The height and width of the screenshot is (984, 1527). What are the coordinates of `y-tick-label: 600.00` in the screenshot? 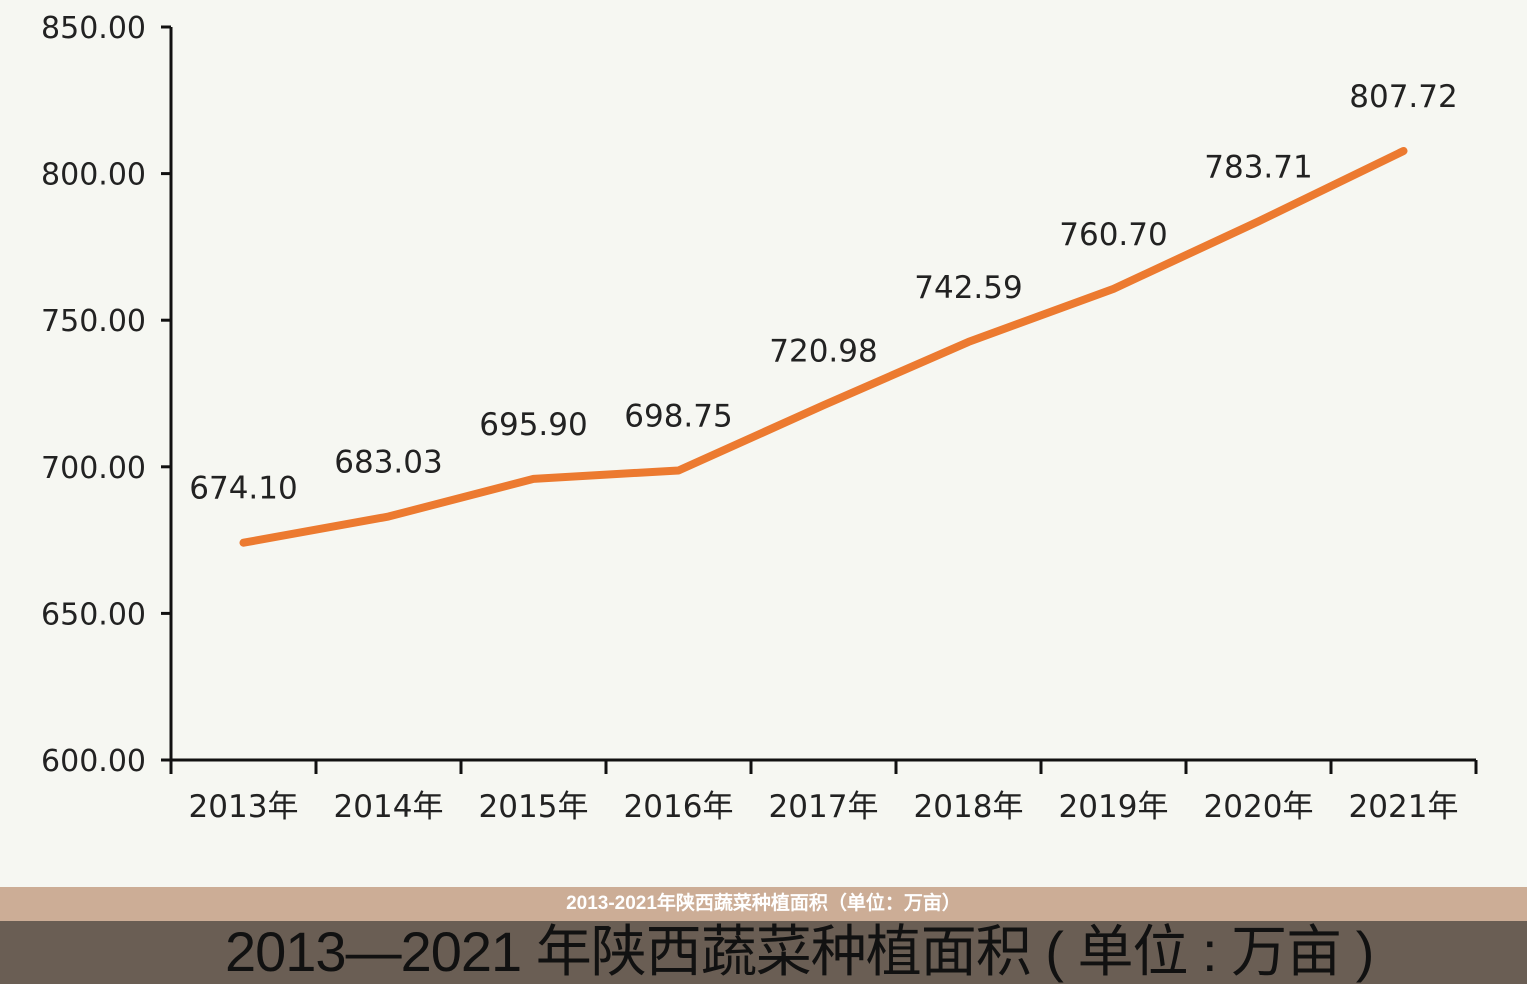 It's located at (93, 761).